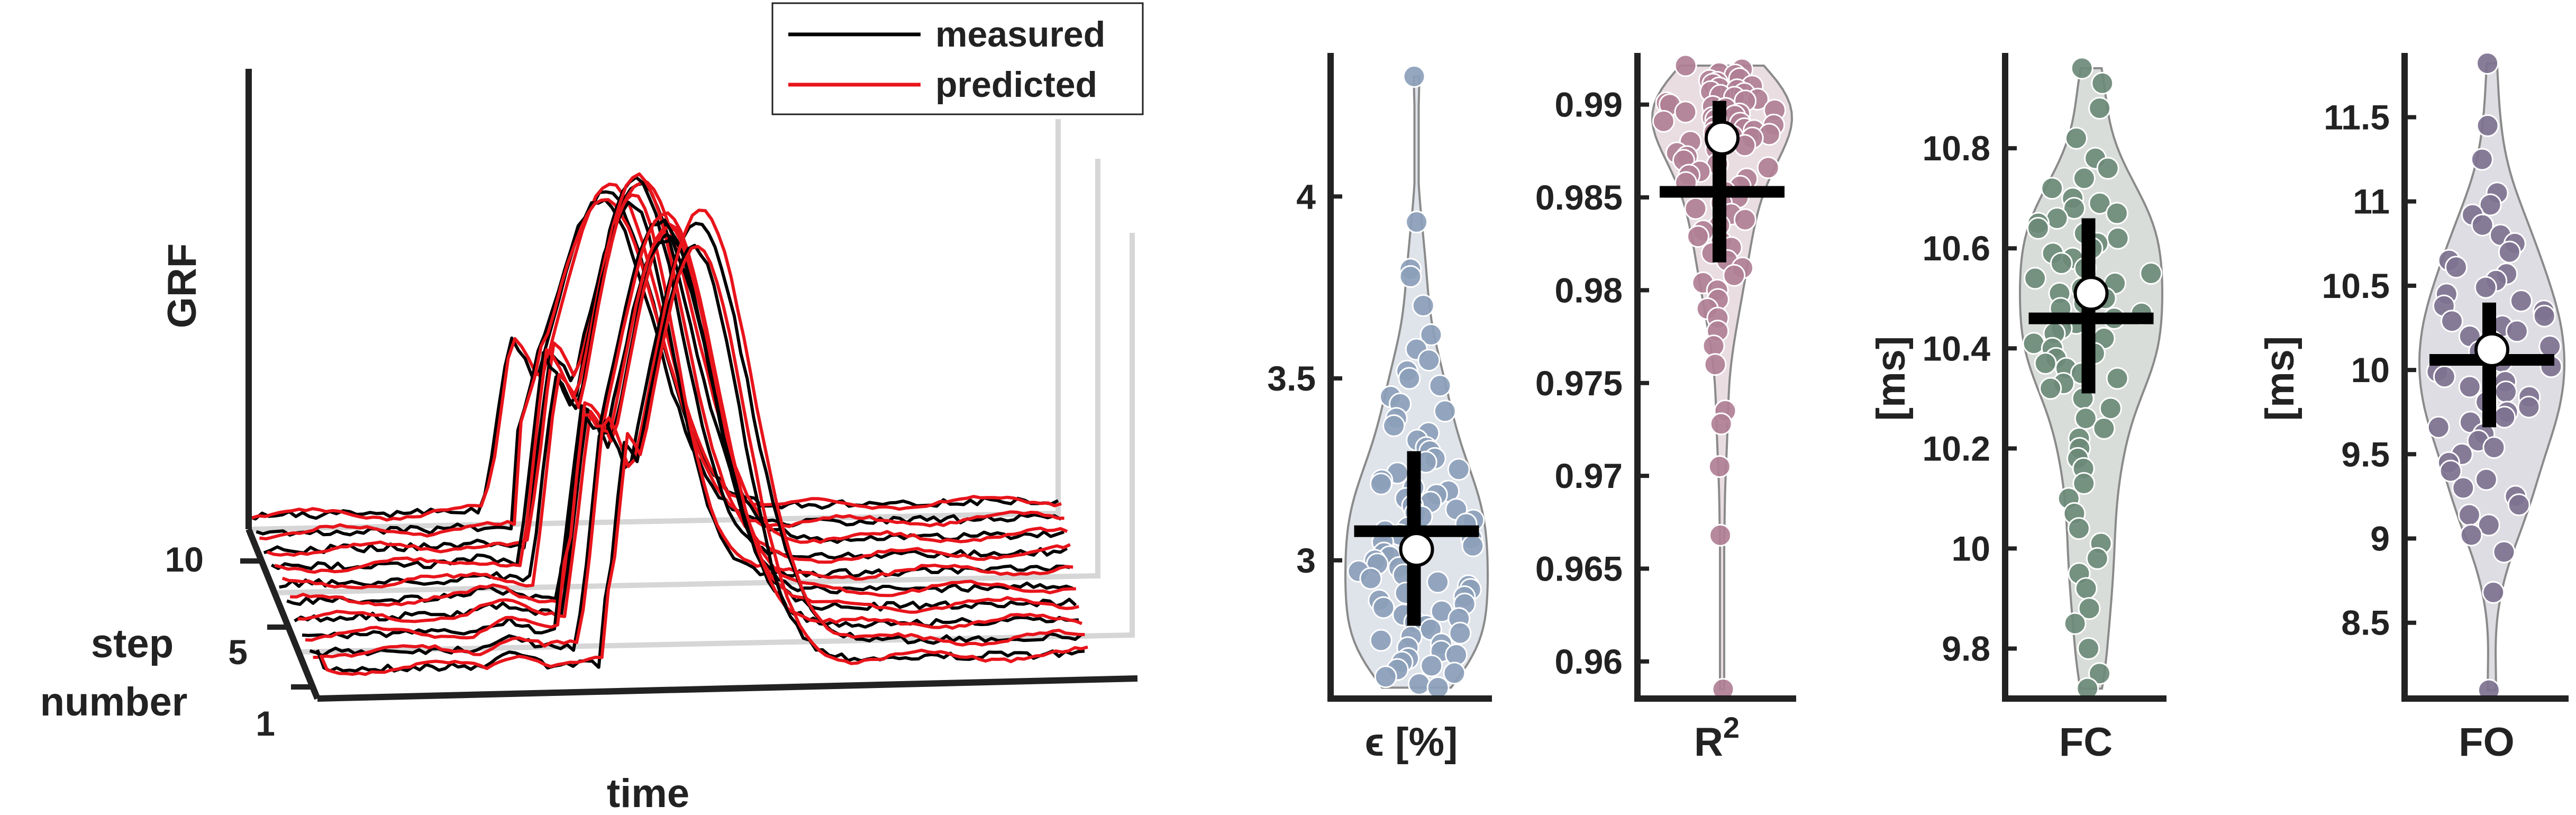  What do you see at coordinates (1891, 378) in the screenshot?
I see `y-axis-label-ms: [ms]` at bounding box center [1891, 378].